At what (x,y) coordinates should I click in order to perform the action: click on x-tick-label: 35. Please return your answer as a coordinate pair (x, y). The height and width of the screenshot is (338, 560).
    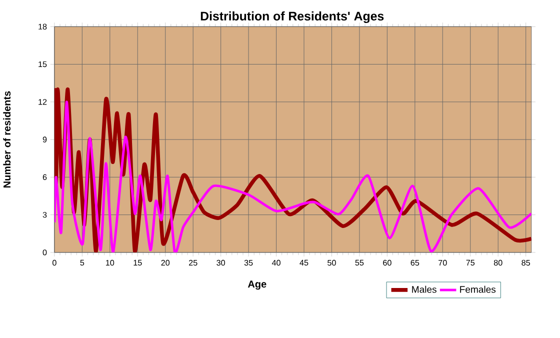
    Looking at the image, I should click on (248, 263).